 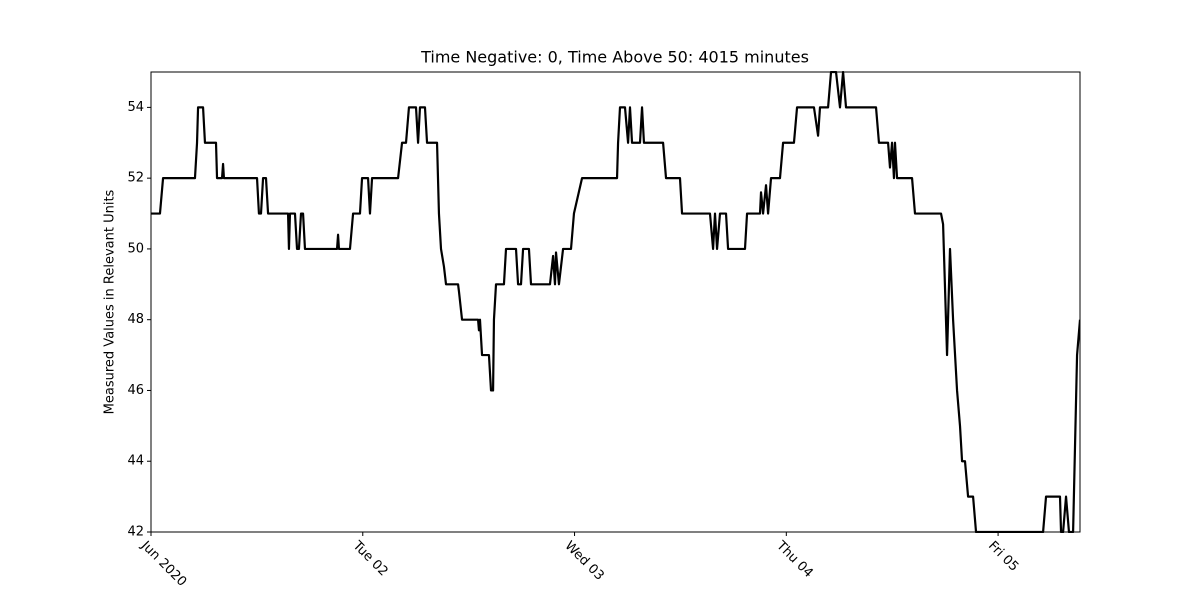 I want to click on y-tick-label: 52, so click(x=135, y=178).